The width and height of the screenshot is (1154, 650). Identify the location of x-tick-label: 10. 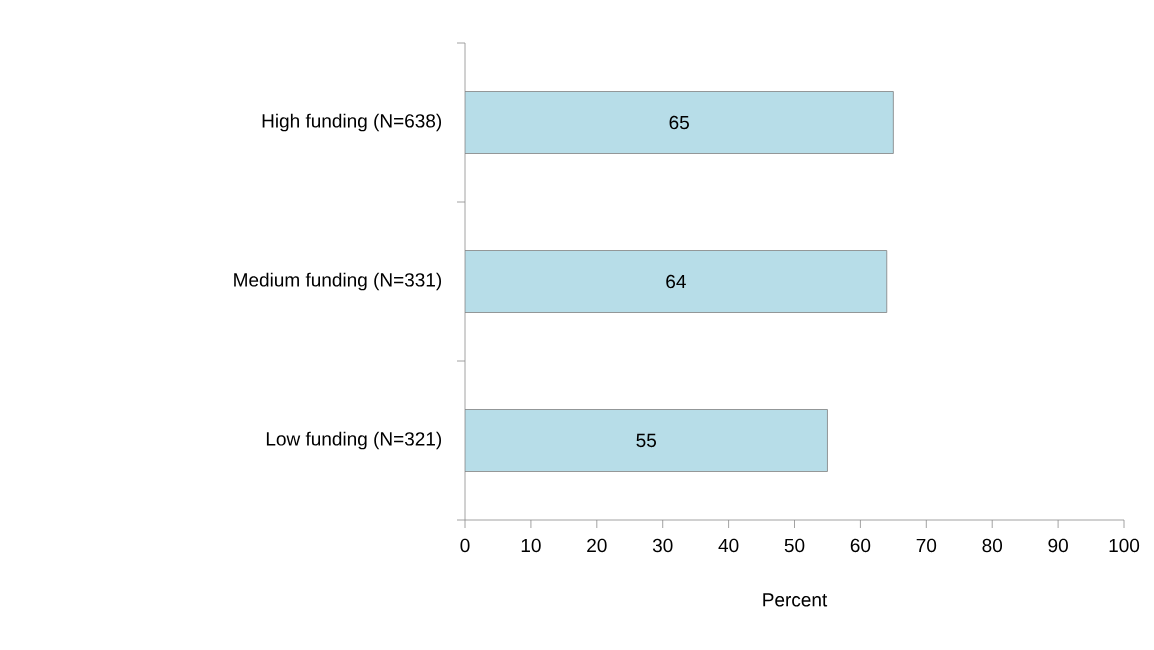
(531, 545).